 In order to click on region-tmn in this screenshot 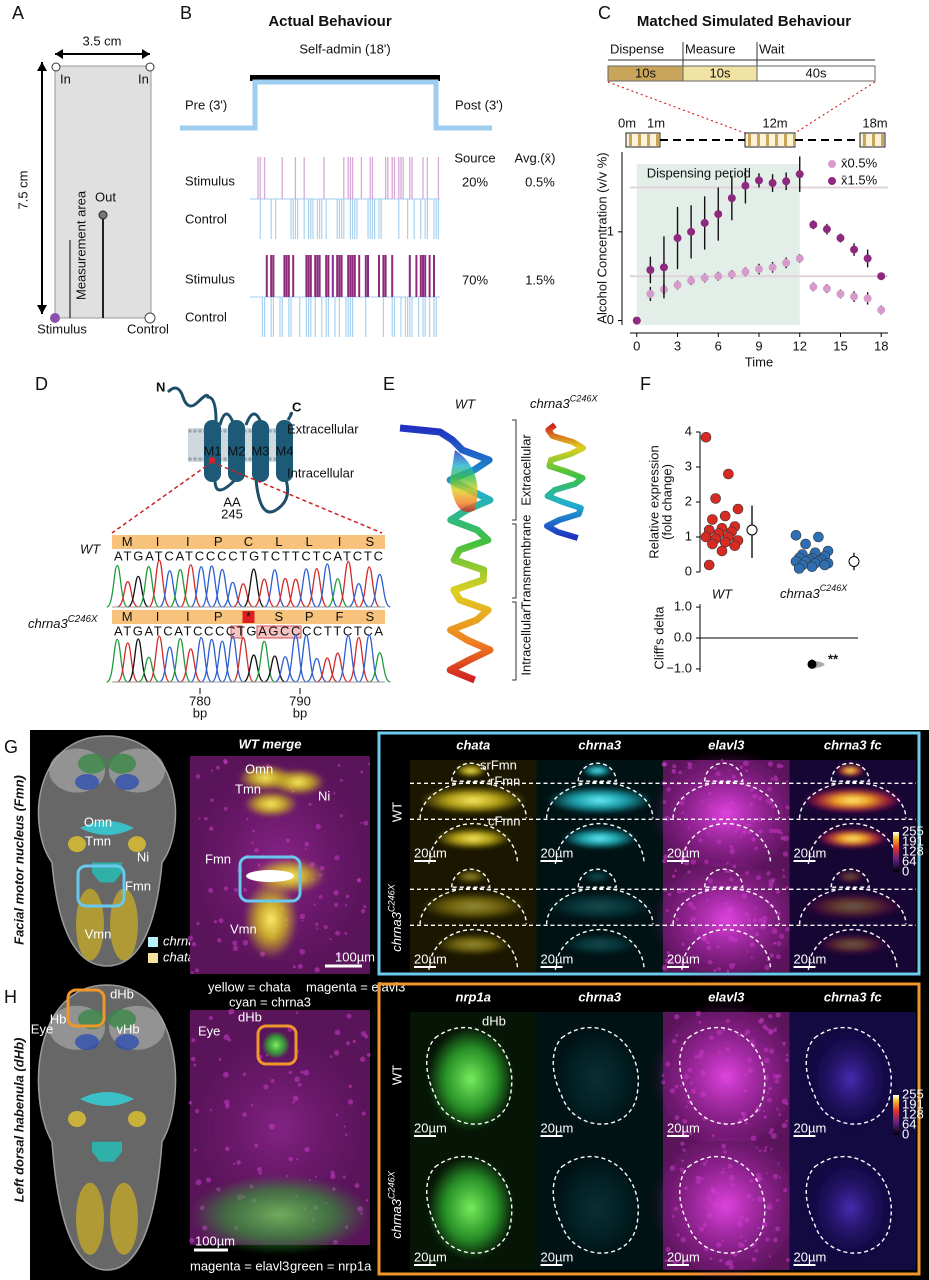, I will do `click(107, 828)`.